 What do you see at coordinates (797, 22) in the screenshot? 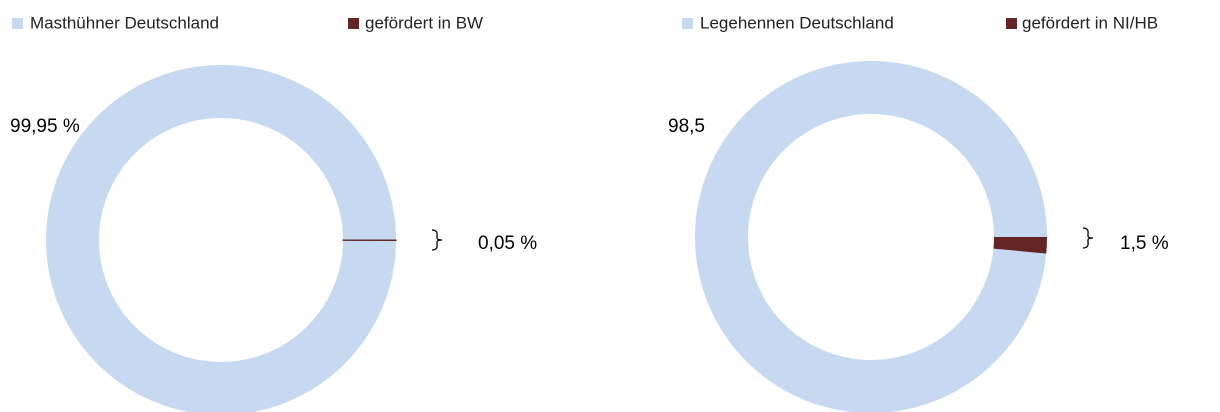
I see `legend-label: Legehennen Deutschland` at bounding box center [797, 22].